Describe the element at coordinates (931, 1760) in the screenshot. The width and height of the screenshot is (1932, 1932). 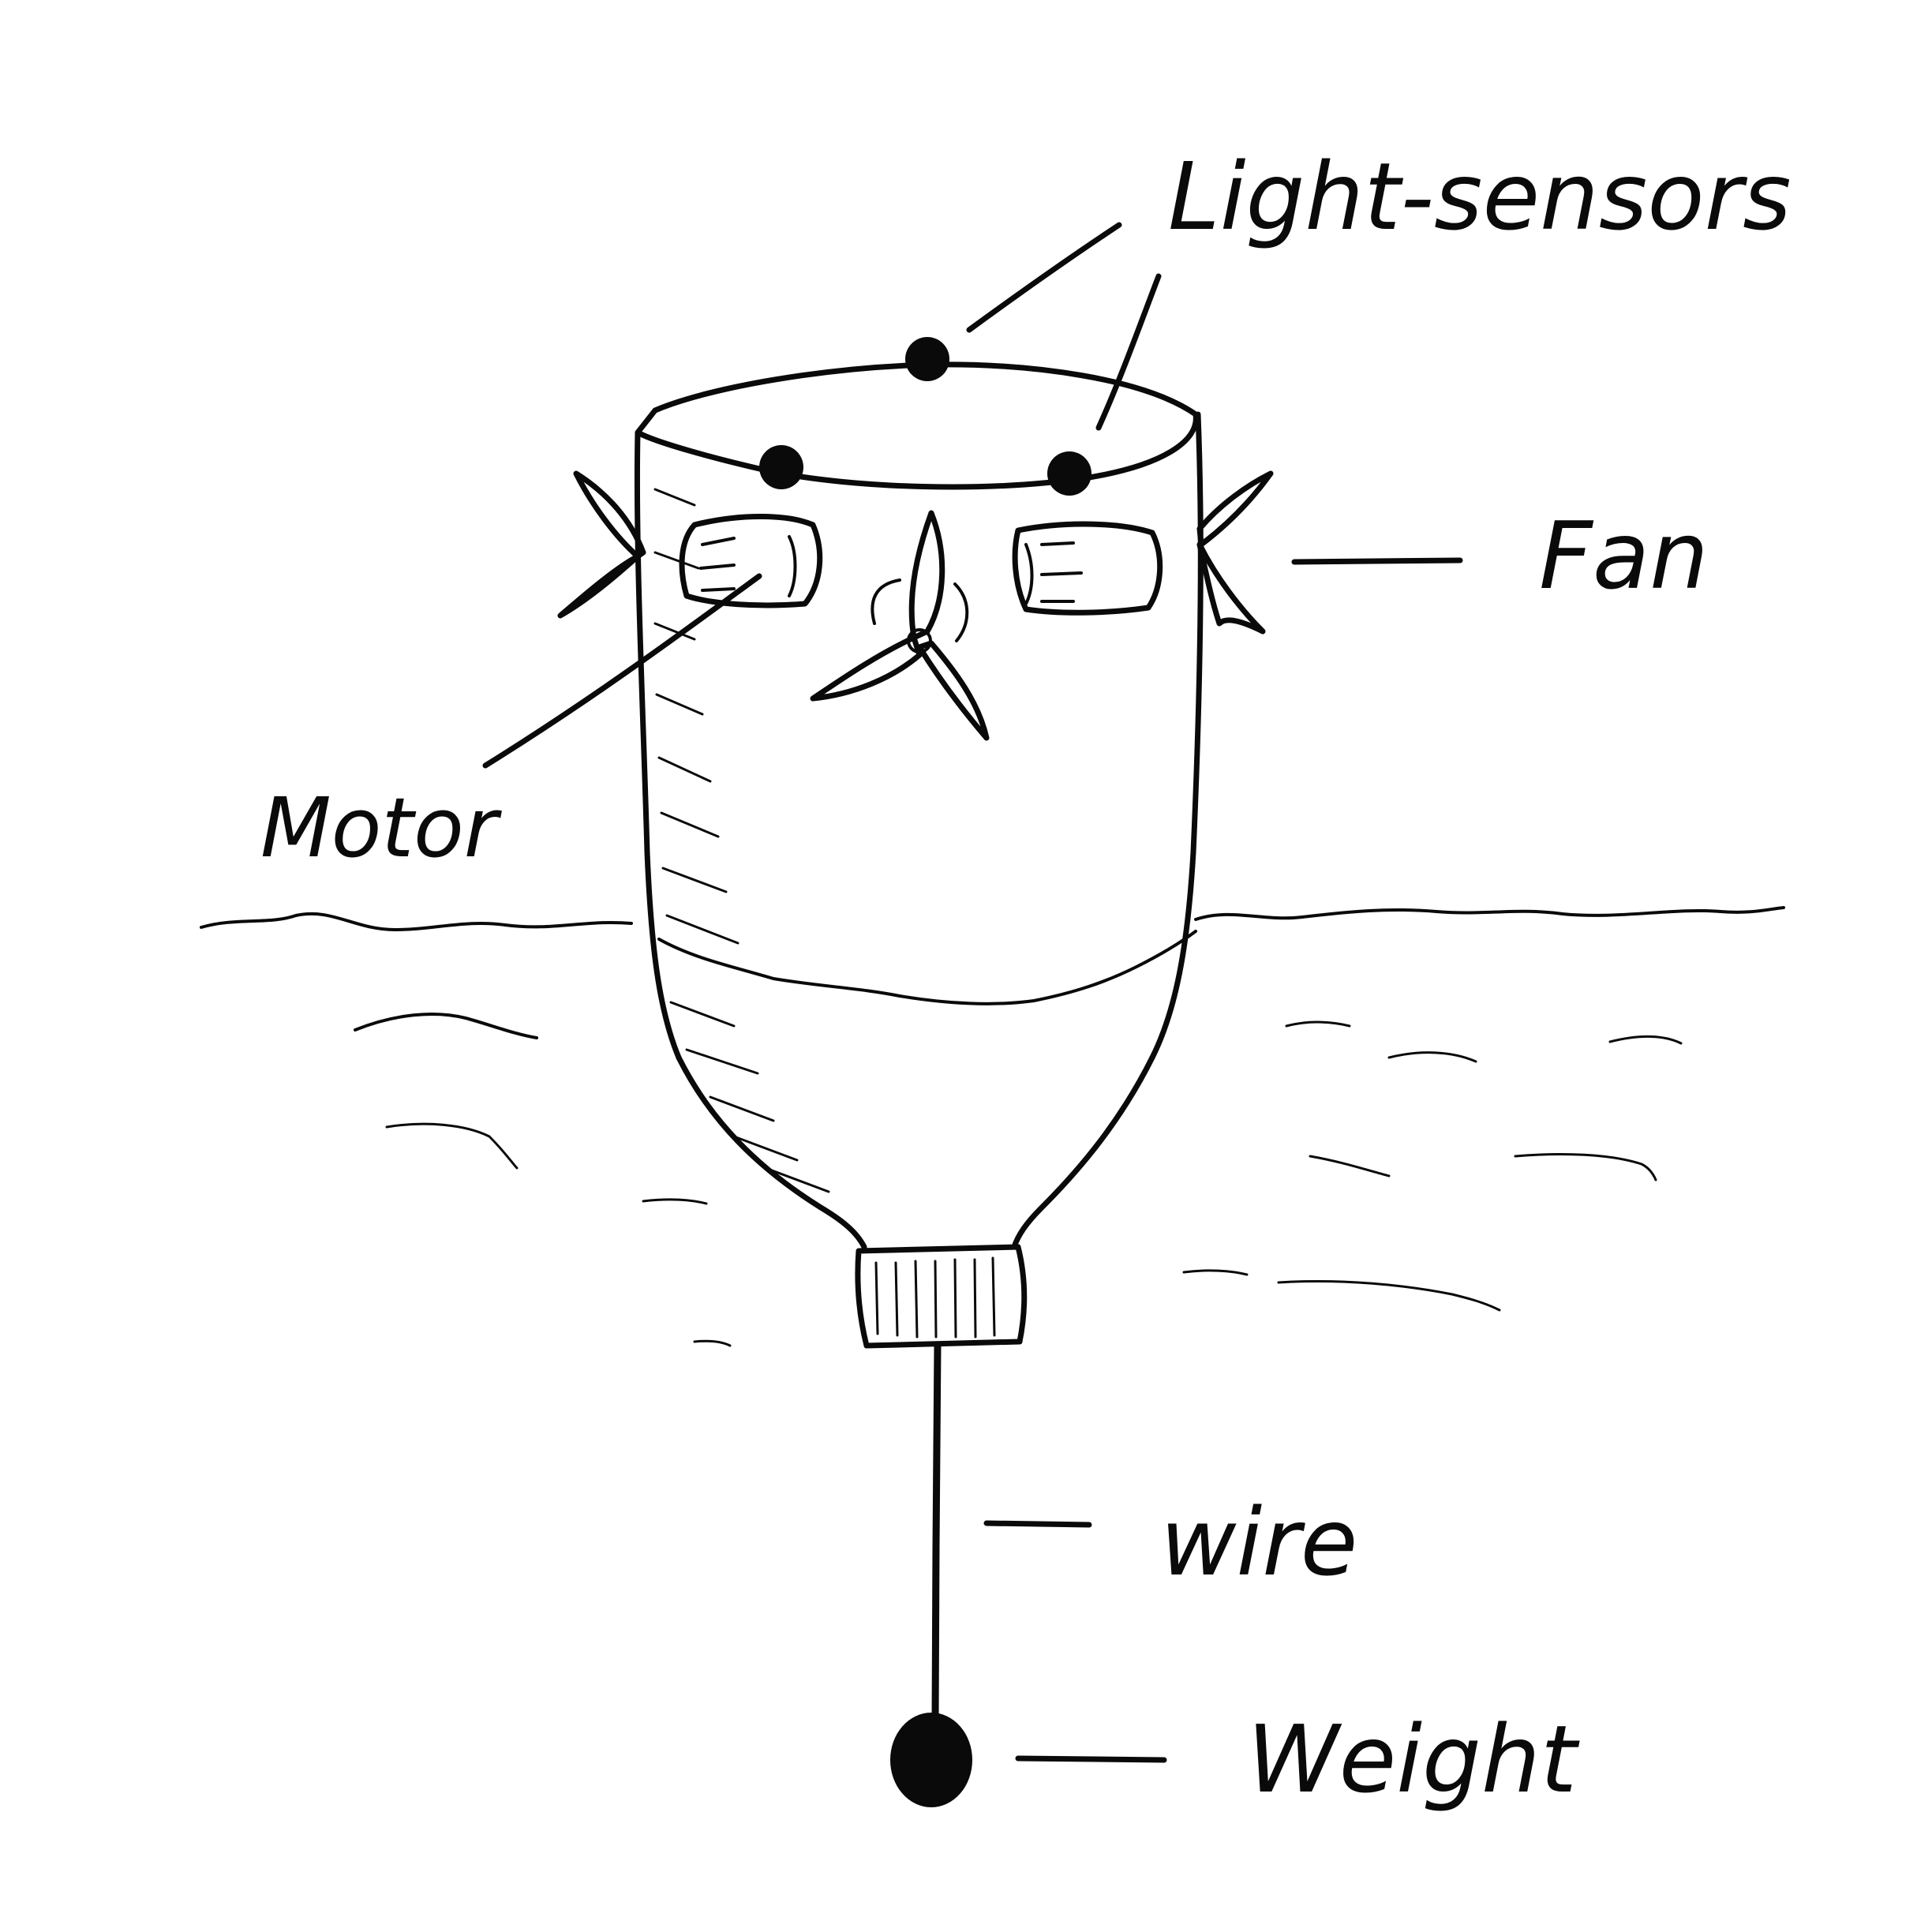
I see `weight-ball` at that location.